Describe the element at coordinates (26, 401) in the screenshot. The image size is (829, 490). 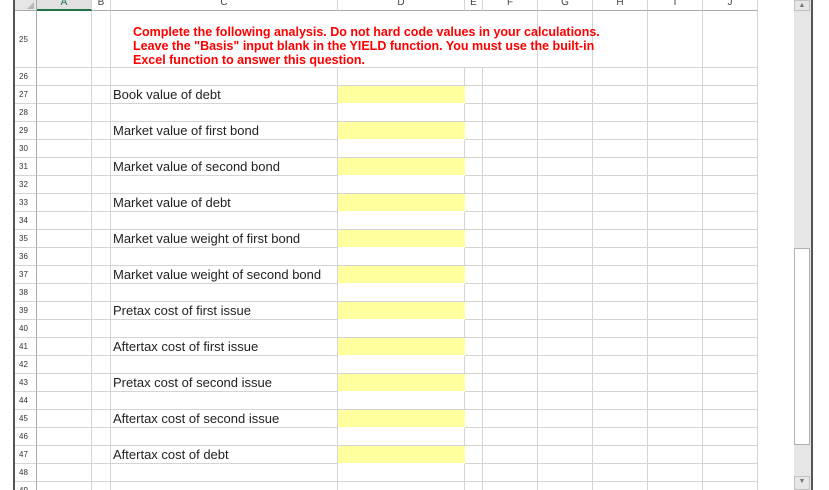
I see `row-header: 44` at that location.